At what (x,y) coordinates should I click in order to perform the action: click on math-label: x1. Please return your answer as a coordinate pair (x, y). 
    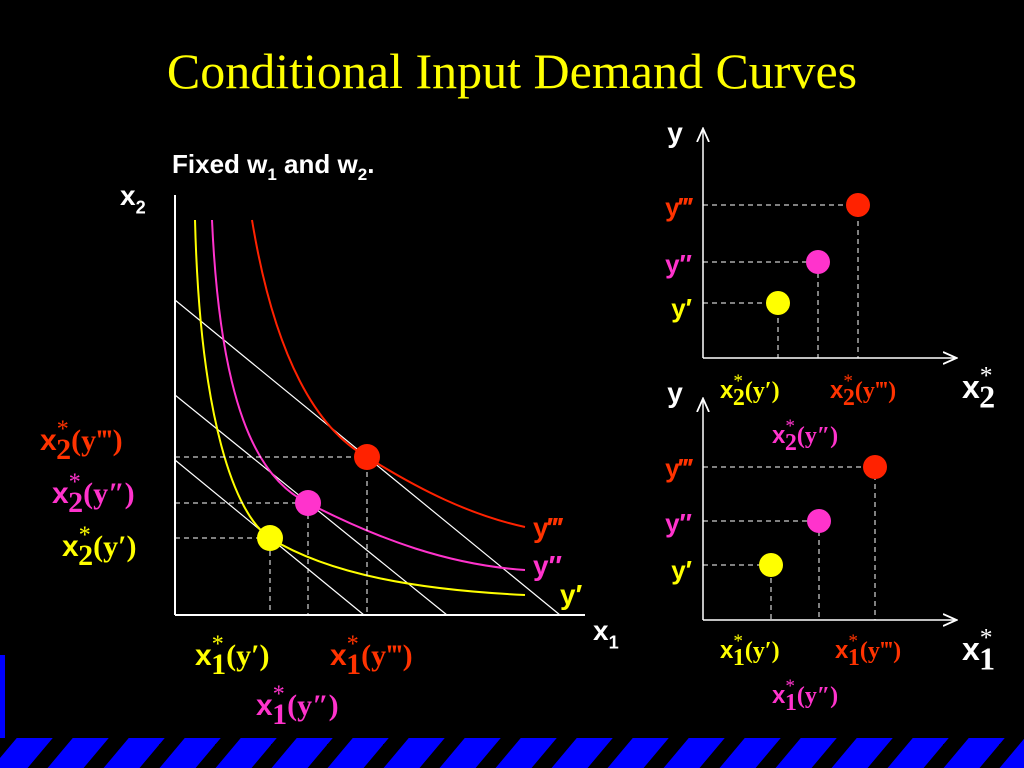
    Looking at the image, I should click on (606, 633).